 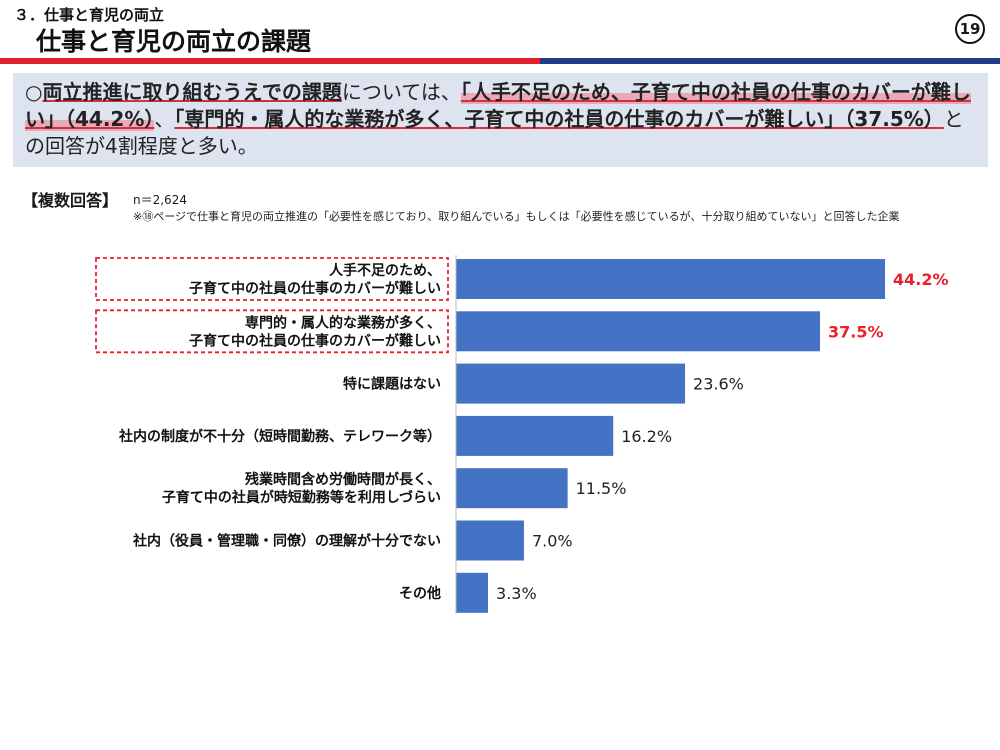 I want to click on category-label-2: 専門的・属人的な業務が多く、子育て中の社員の仕事のカバーが難しい, so click(x=315, y=331).